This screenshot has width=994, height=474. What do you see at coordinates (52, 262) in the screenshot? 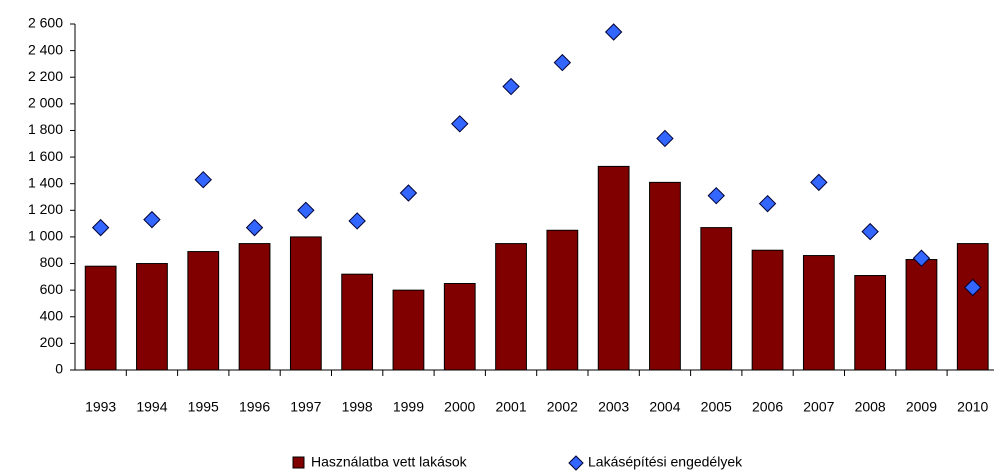
I see `y-tick-label: 800` at bounding box center [52, 262].